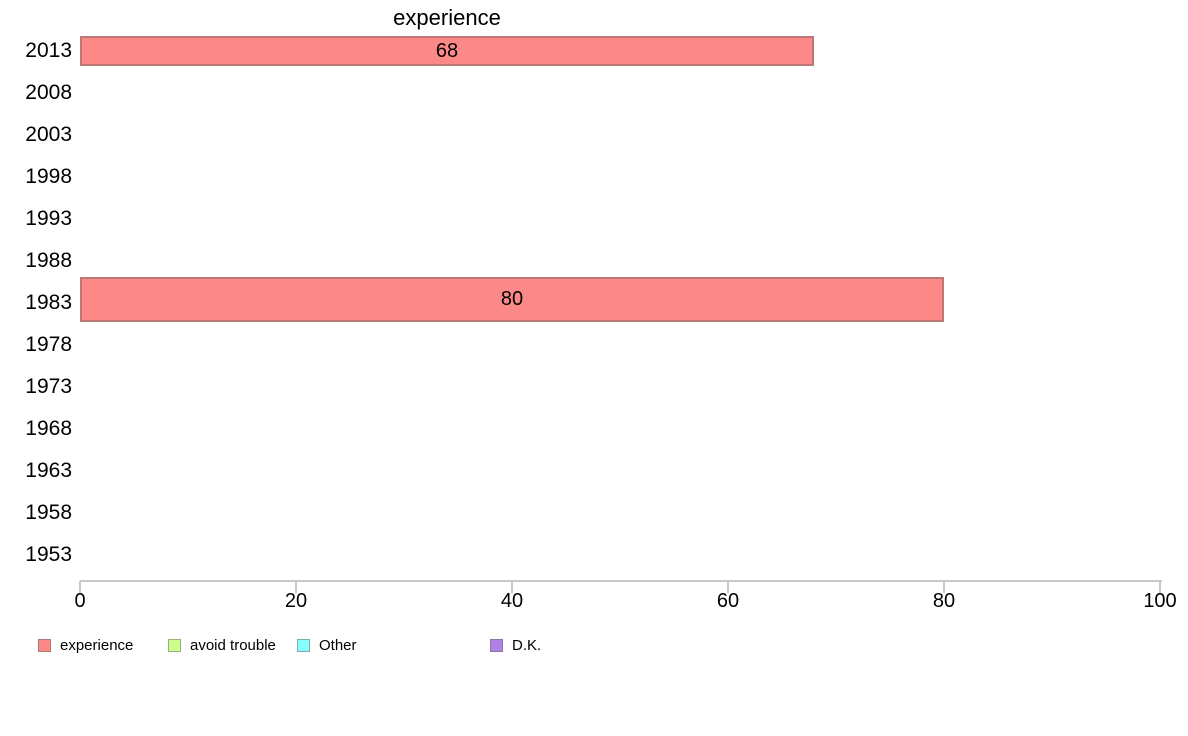 The width and height of the screenshot is (1188, 736). I want to click on x-axis-tick-label: 100, so click(1160, 601).